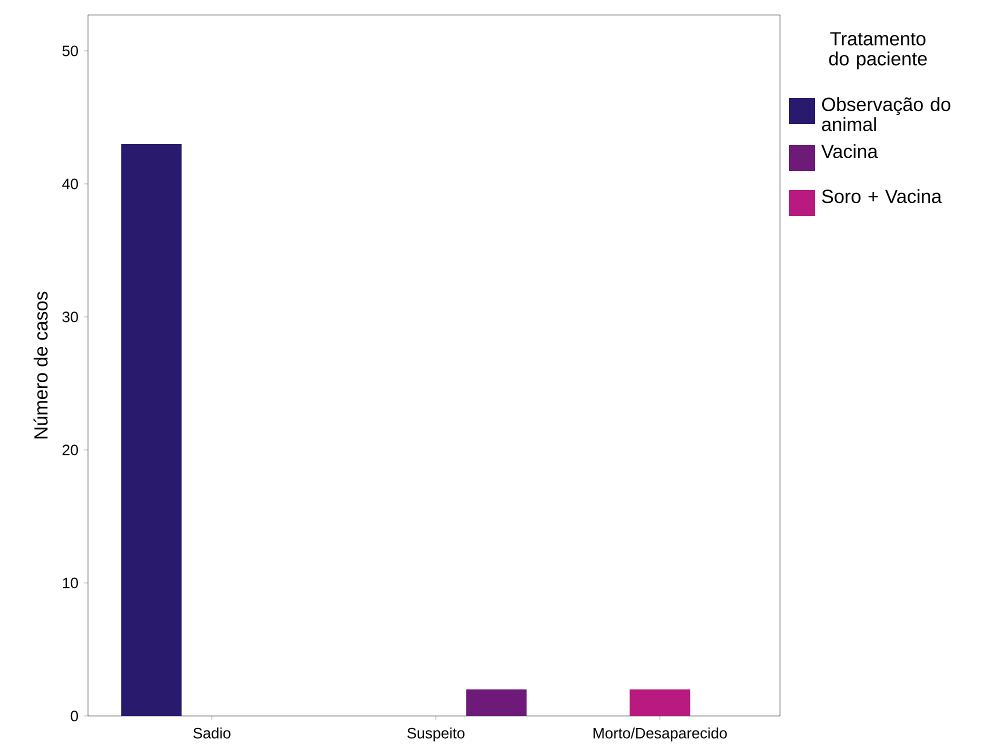  I want to click on legend-title: Tratamento do paciente, so click(878, 51).